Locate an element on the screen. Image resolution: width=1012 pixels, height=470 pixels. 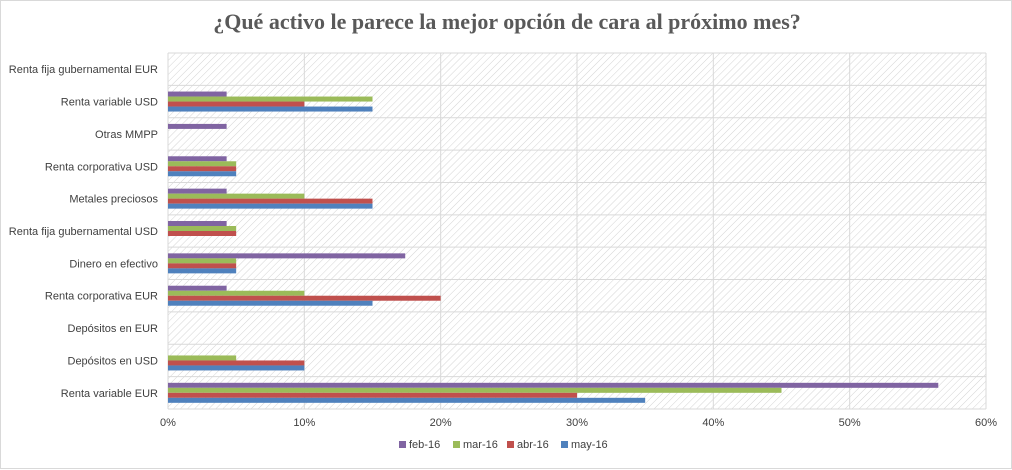
x-tick-label: 20% is located at coordinates (441, 423).